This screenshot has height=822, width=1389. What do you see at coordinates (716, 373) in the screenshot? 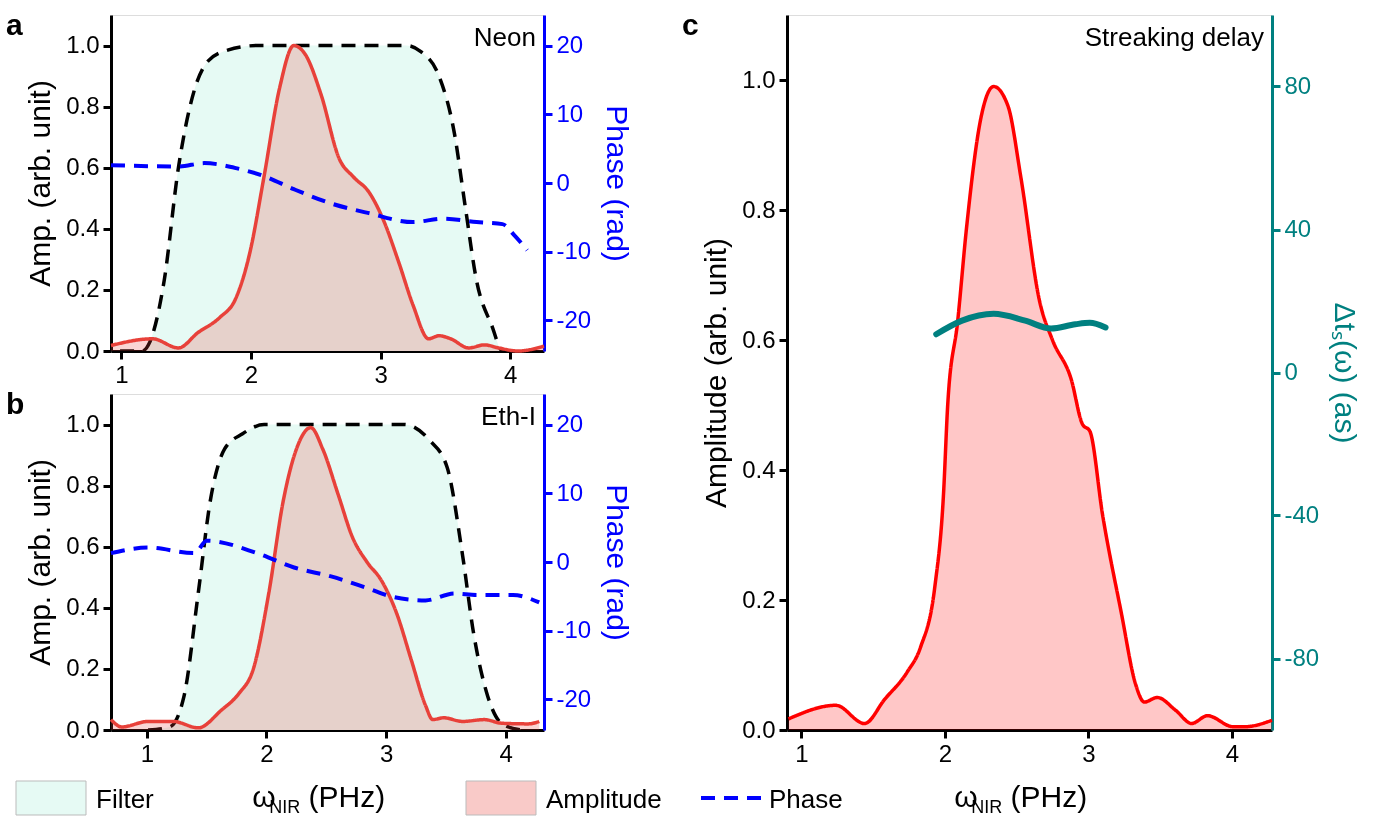
I see `y-axis-title: Amplitude (arb. unit)` at bounding box center [716, 373].